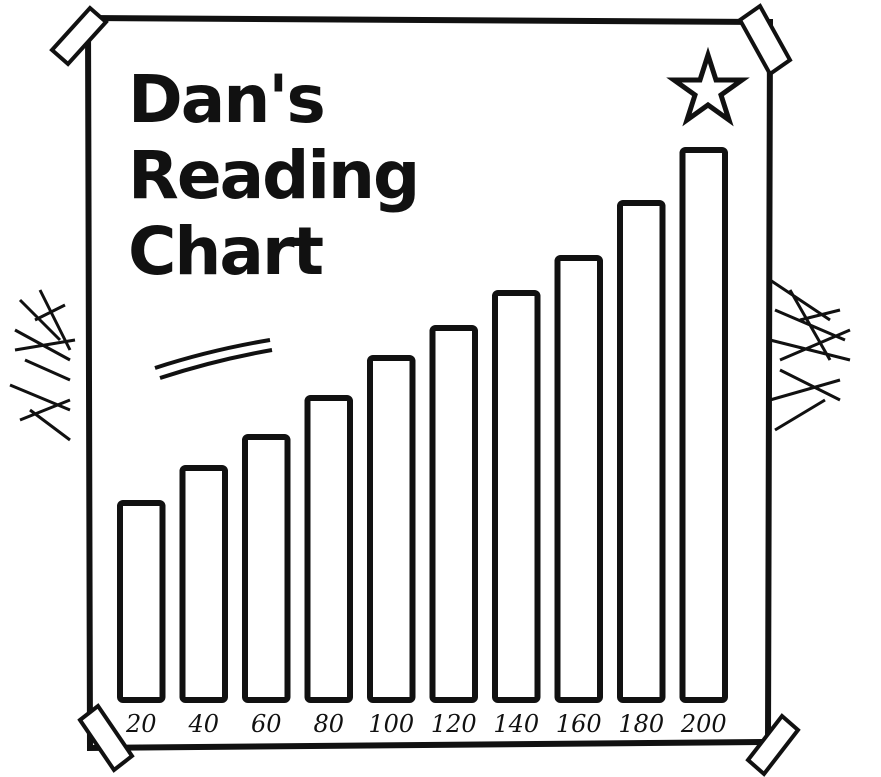  Describe the element at coordinates (454, 724) in the screenshot. I see `x-tick-label: 120` at that location.